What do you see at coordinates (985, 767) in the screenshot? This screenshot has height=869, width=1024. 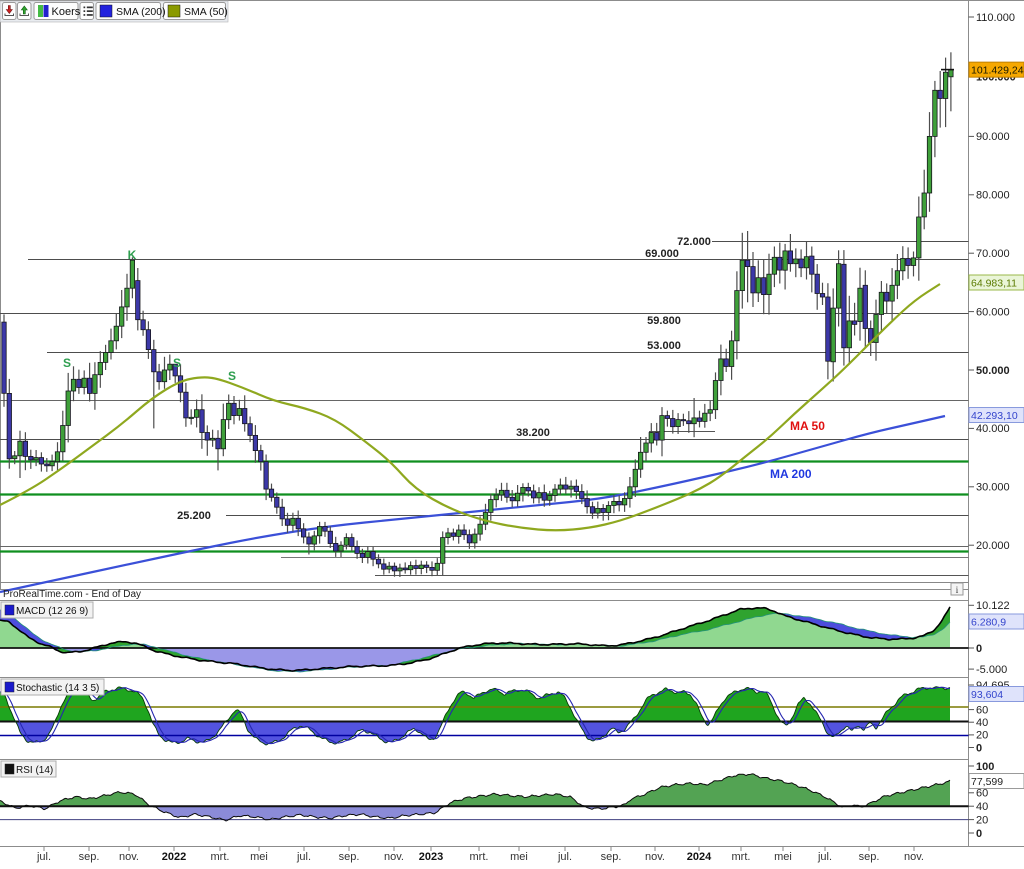 I see `svg-text: 100` at bounding box center [985, 767].